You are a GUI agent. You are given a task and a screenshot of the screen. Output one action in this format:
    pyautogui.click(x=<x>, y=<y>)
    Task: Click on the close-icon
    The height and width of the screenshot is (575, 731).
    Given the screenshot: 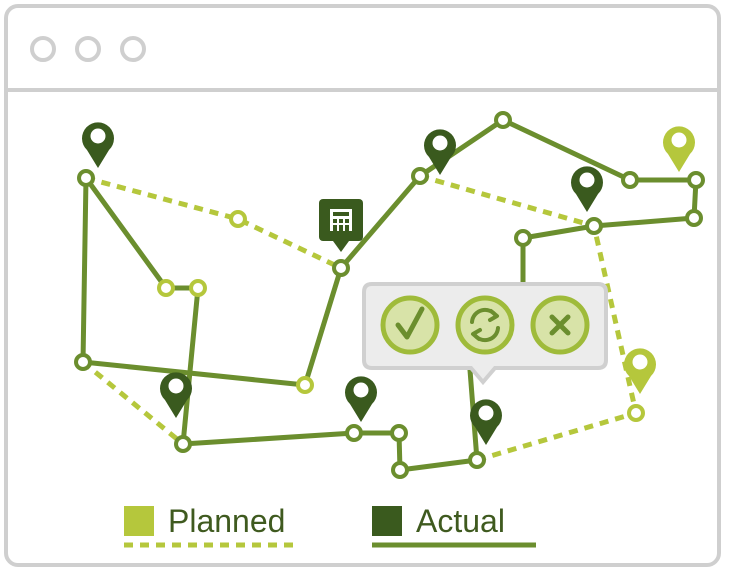 What is the action you would take?
    pyautogui.click(x=560, y=325)
    